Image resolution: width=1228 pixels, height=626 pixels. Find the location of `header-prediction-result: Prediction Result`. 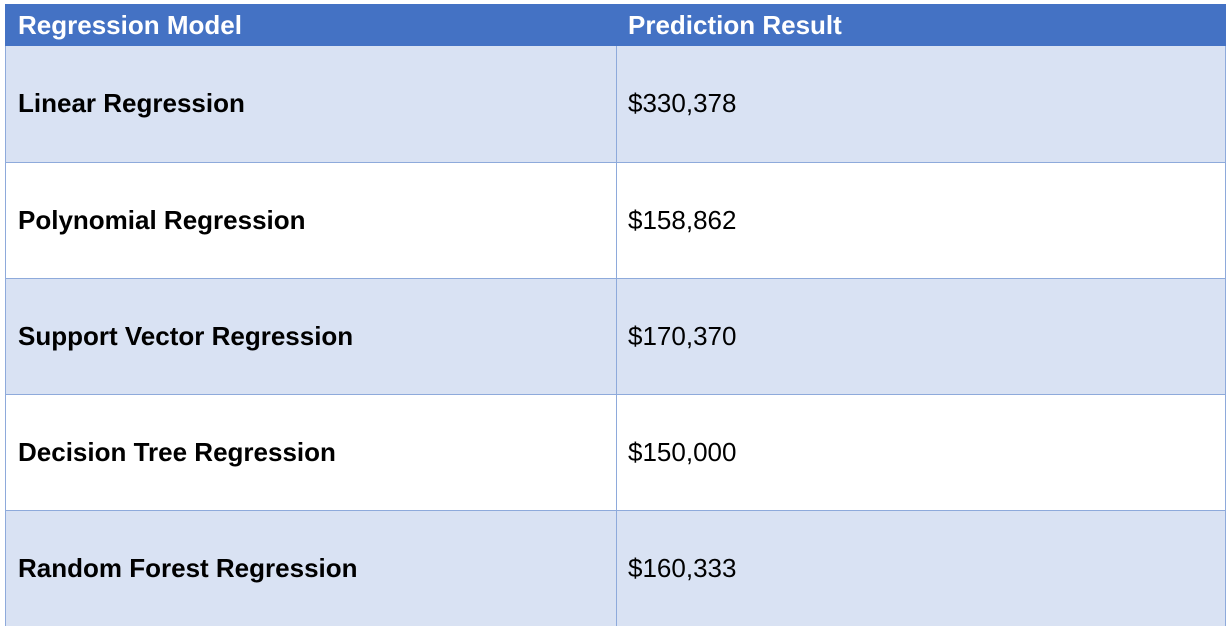

header-prediction-result: Prediction Result is located at coordinates (921, 25).